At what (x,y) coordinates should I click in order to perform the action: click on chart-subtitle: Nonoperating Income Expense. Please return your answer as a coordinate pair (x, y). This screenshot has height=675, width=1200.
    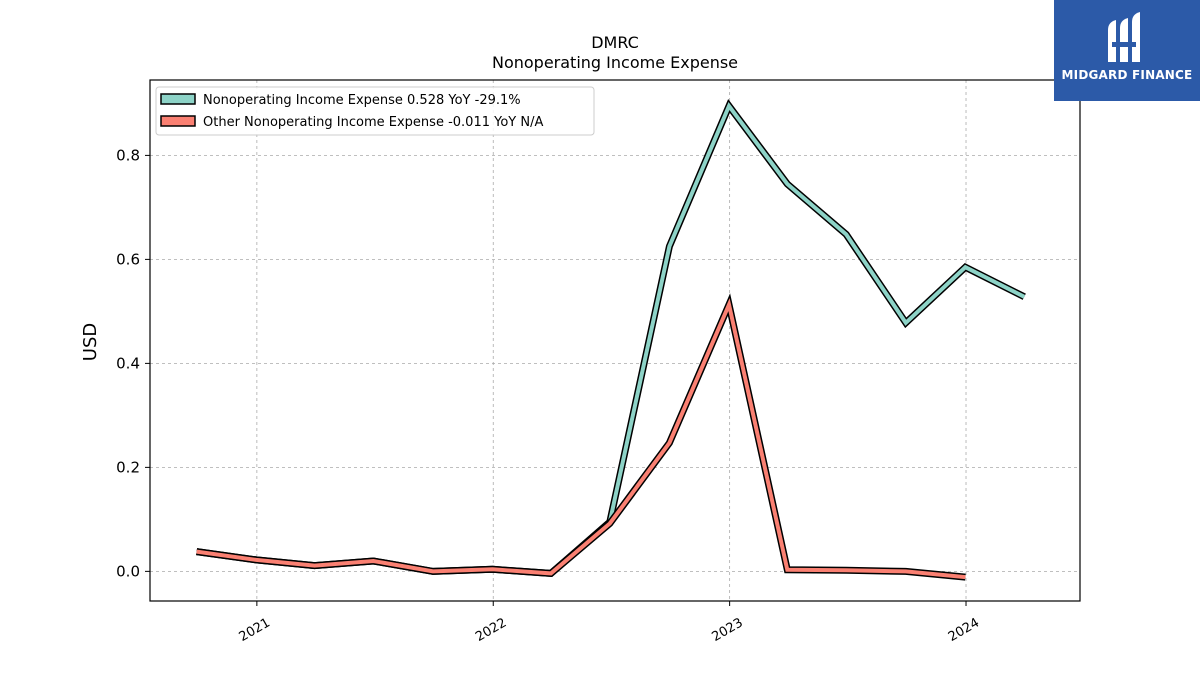
    Looking at the image, I should click on (615, 62).